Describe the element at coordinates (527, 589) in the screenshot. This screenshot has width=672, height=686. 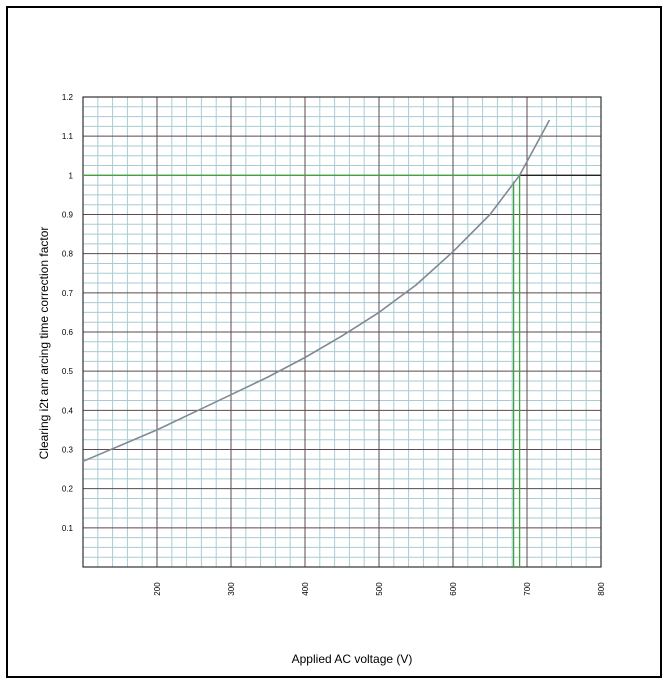
I see `x-tick-label: 700` at that location.